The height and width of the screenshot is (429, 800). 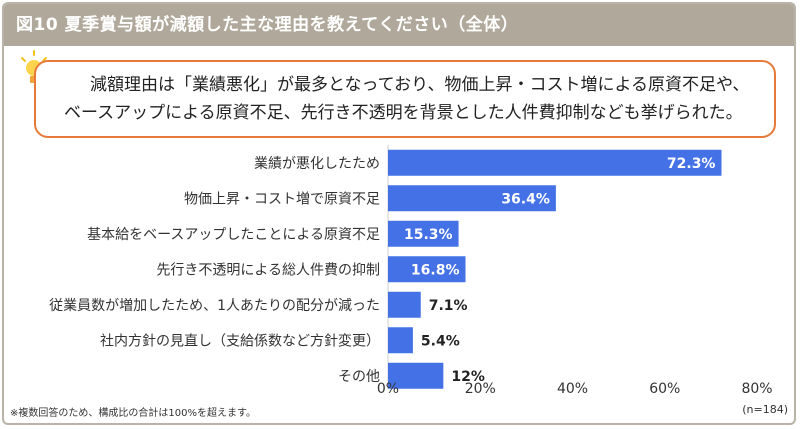 I want to click on category-label: 先行き不透明による総人件費の抑制, so click(x=268, y=270).